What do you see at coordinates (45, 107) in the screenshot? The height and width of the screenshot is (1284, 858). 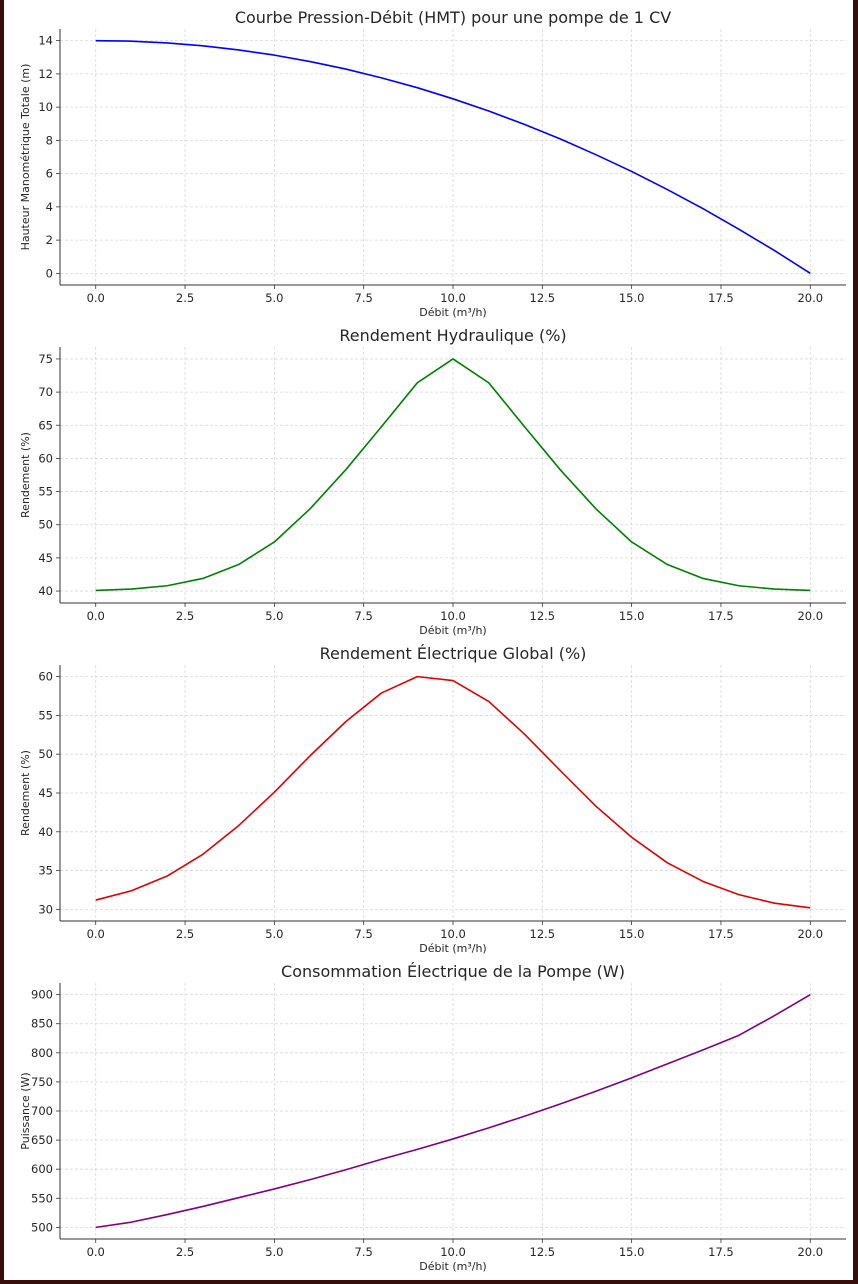 I see `y-tick-label: 10` at bounding box center [45, 107].